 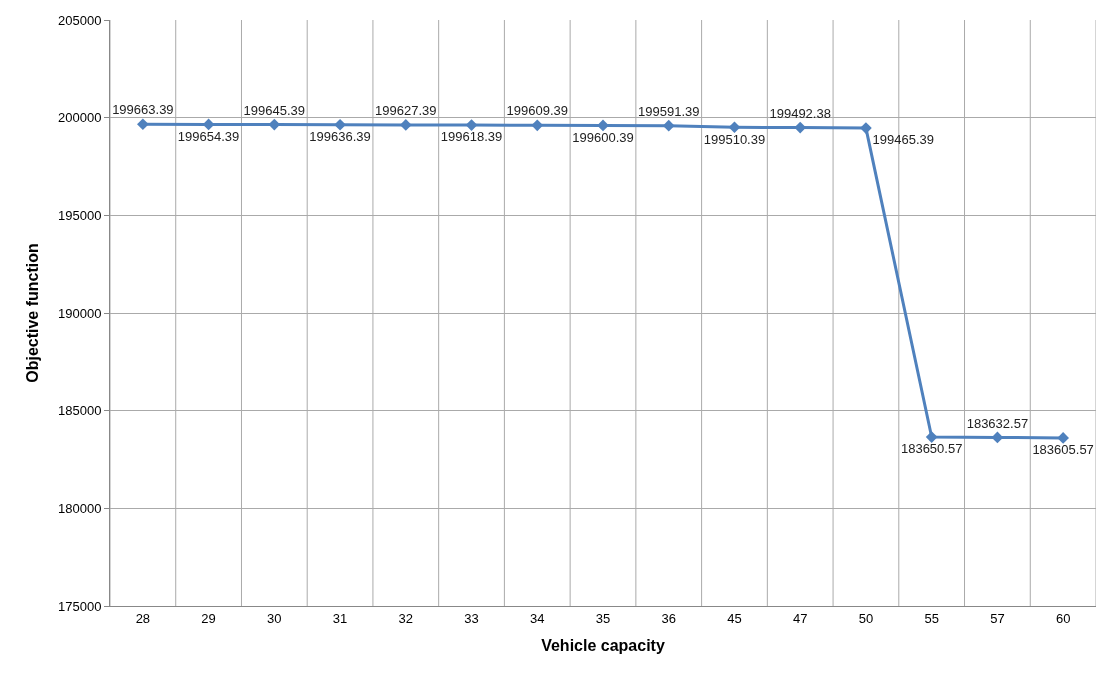 I want to click on x-tick-label: 36, so click(x=668, y=618).